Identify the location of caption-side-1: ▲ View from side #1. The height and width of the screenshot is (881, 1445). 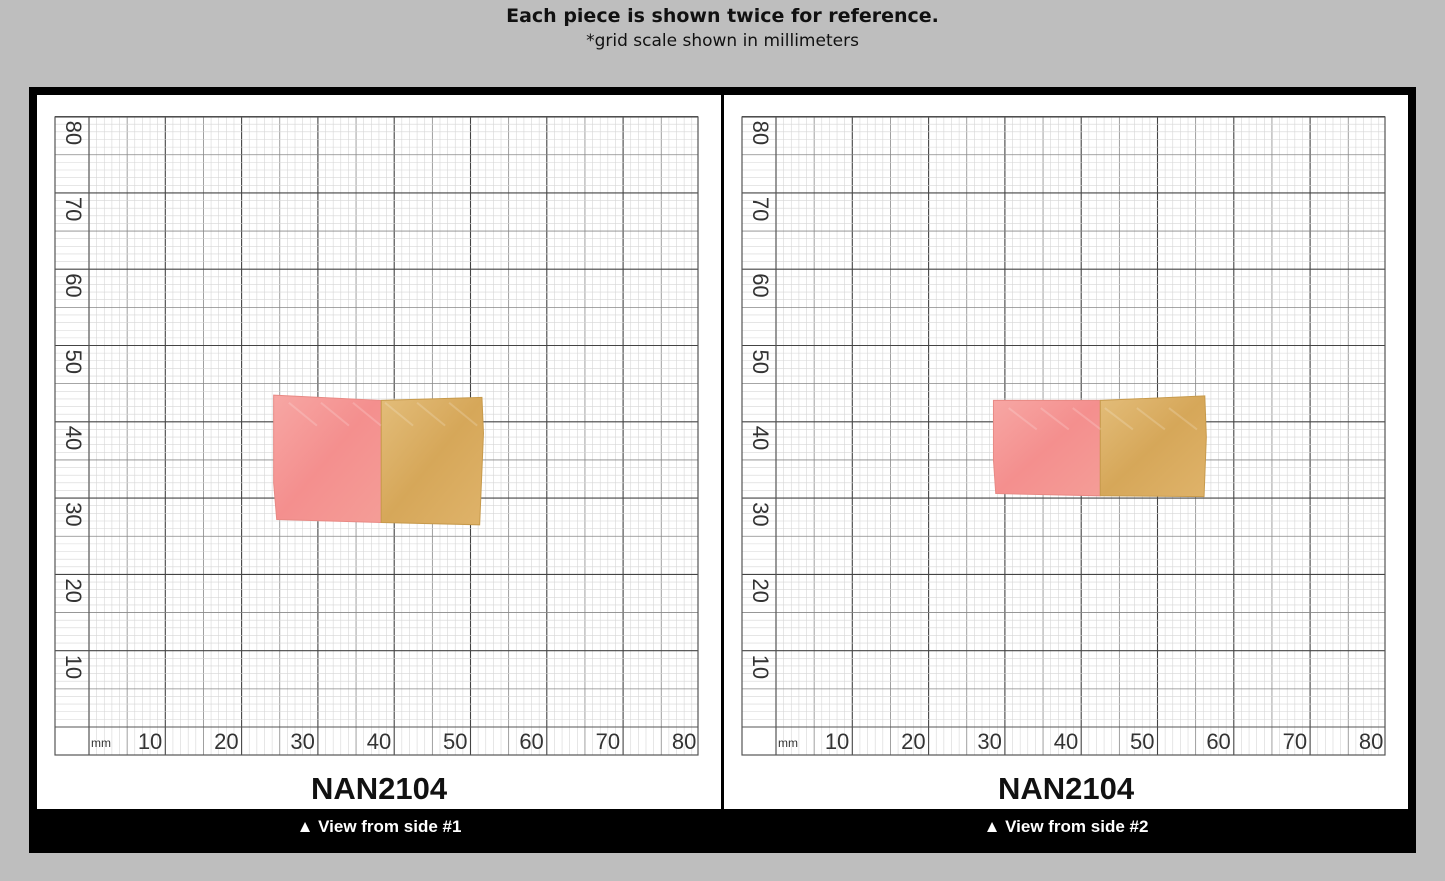
(379, 826).